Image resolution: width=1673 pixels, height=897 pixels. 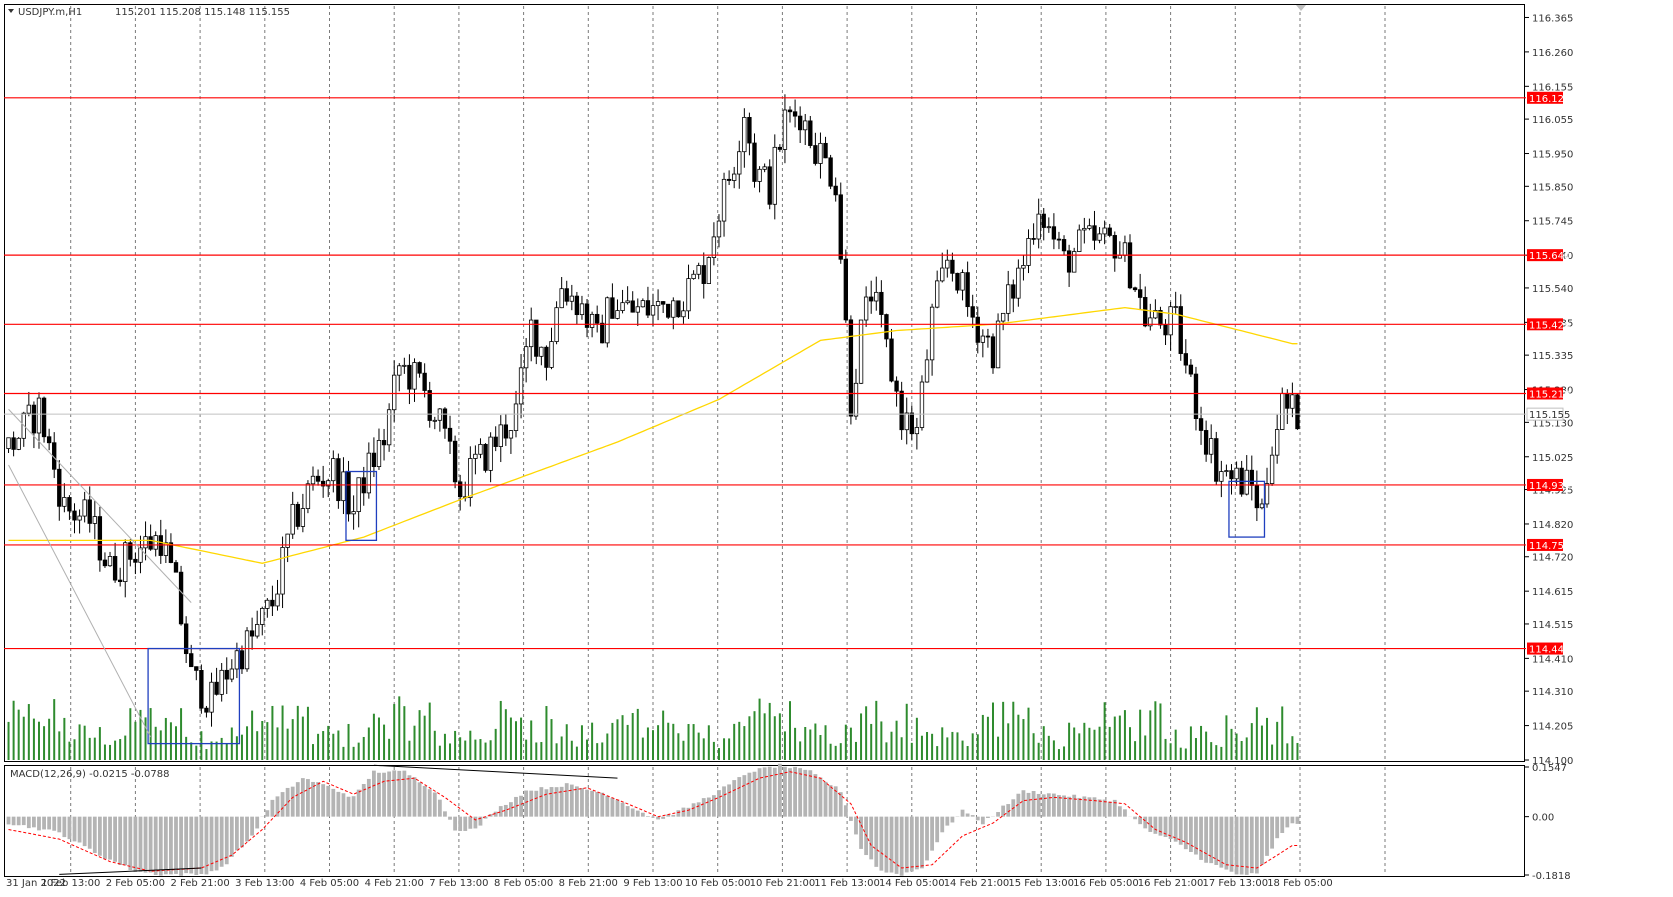 I want to click on trend-line, so click(x=80, y=601).